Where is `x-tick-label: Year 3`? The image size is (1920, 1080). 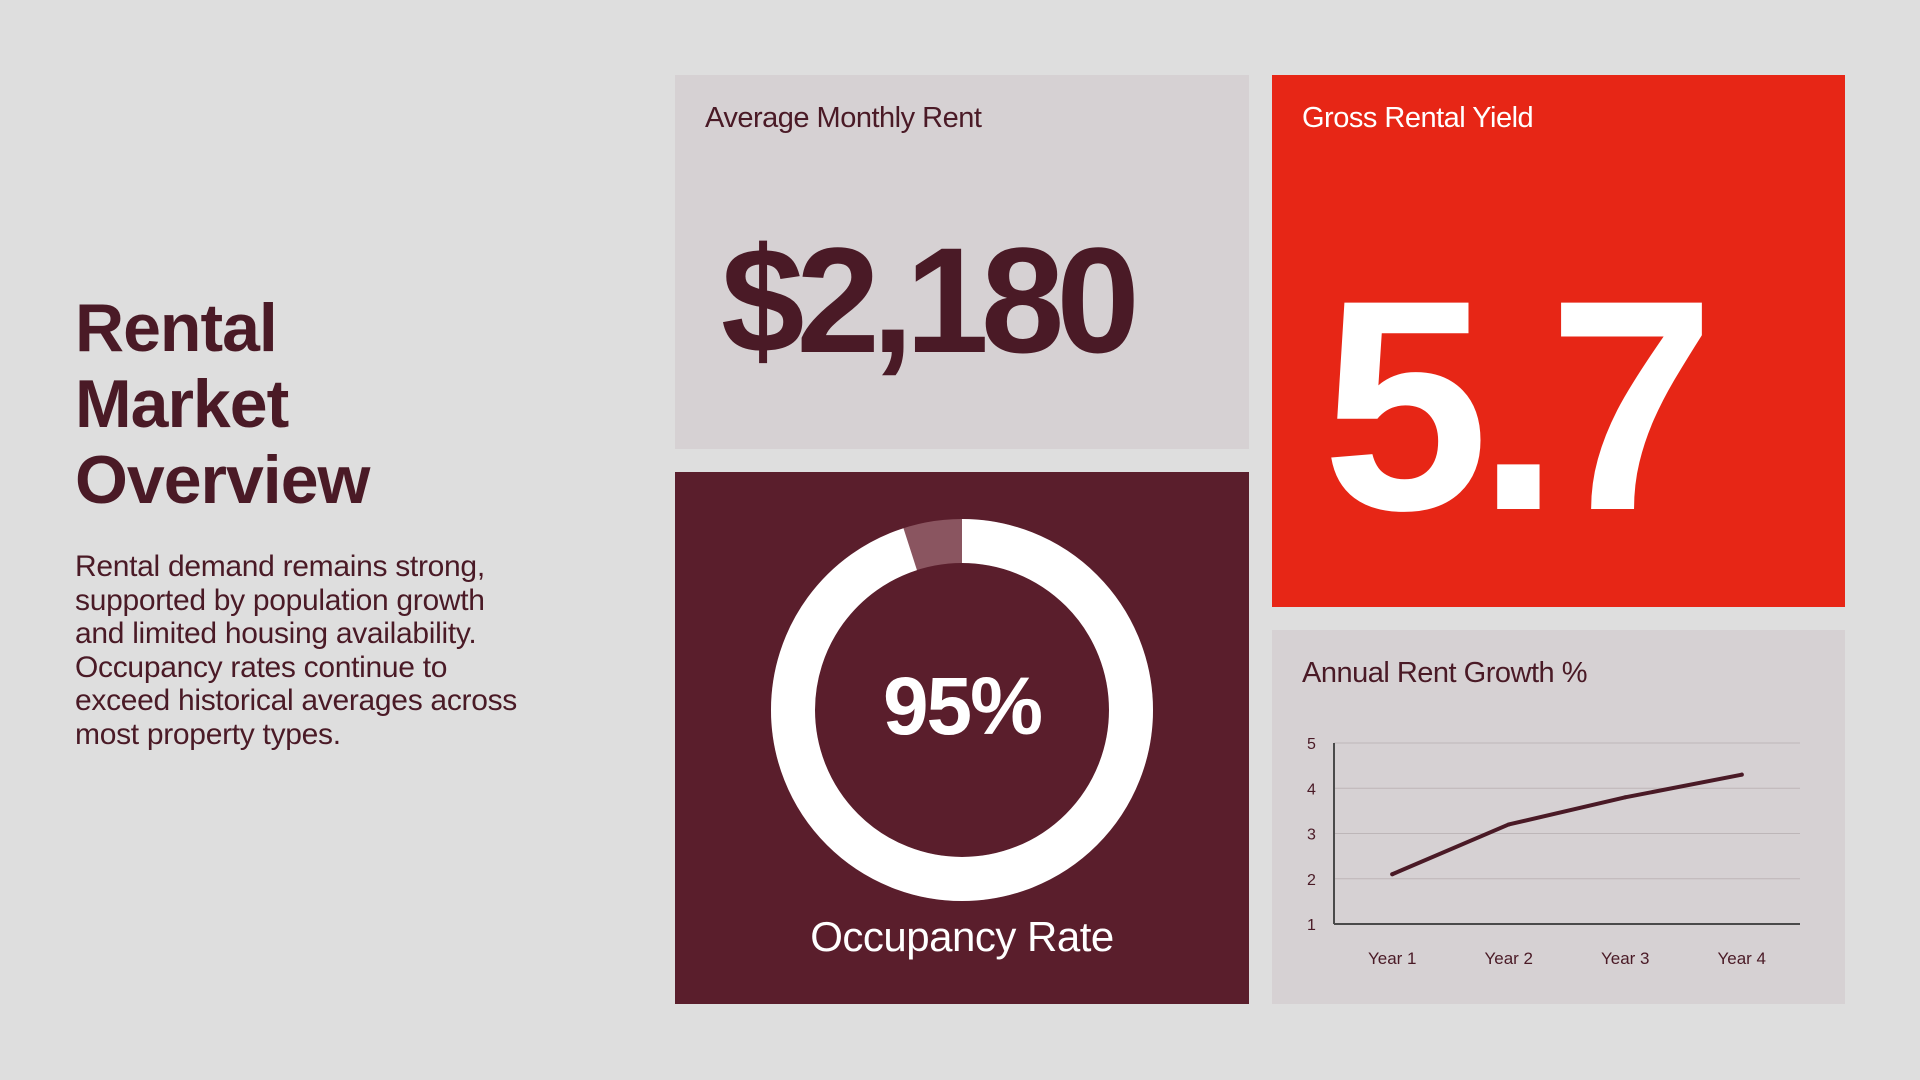 x-tick-label: Year 3 is located at coordinates (1625, 958).